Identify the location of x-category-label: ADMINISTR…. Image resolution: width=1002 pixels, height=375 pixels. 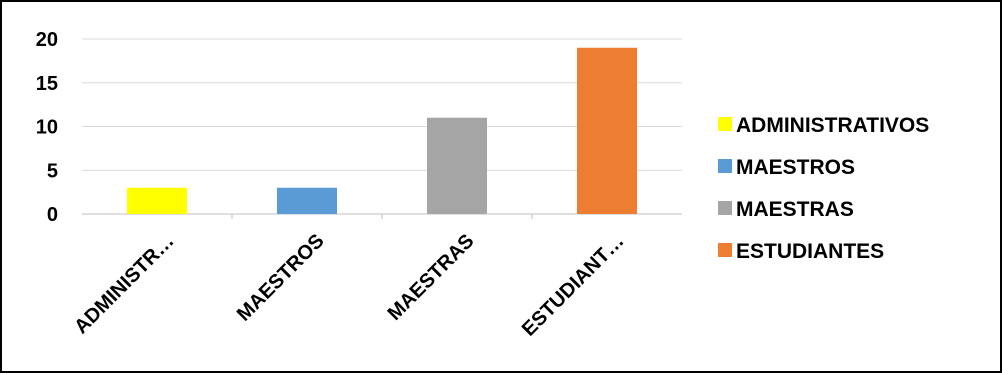
(124, 284).